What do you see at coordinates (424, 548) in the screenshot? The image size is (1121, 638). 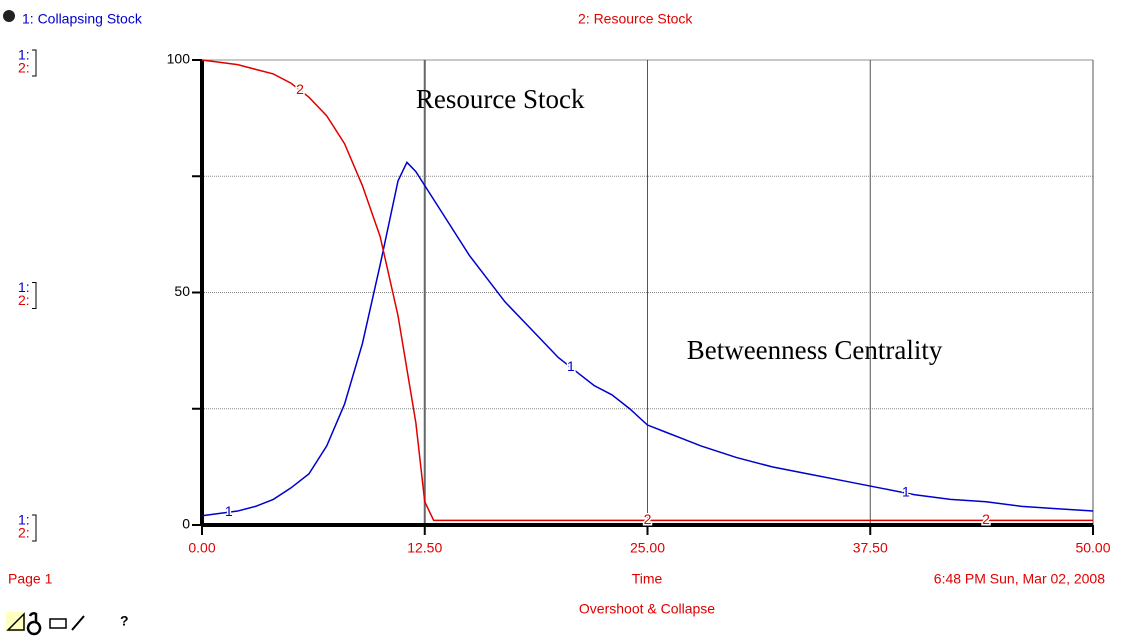 I see `x-tick-label: 12.50` at bounding box center [424, 548].